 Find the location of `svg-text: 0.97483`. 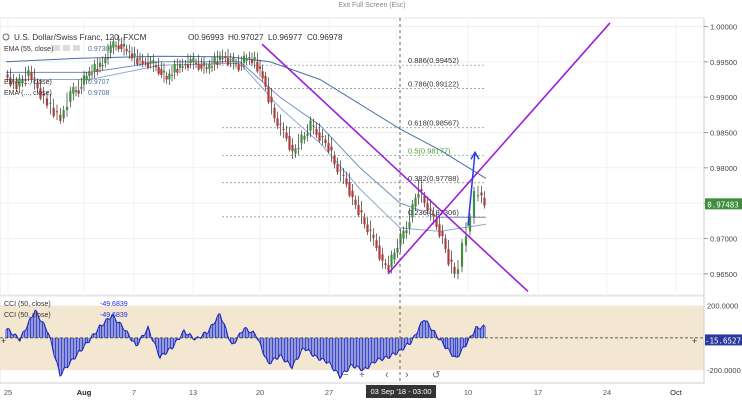

svg-text: 0.97483 is located at coordinates (723, 204).